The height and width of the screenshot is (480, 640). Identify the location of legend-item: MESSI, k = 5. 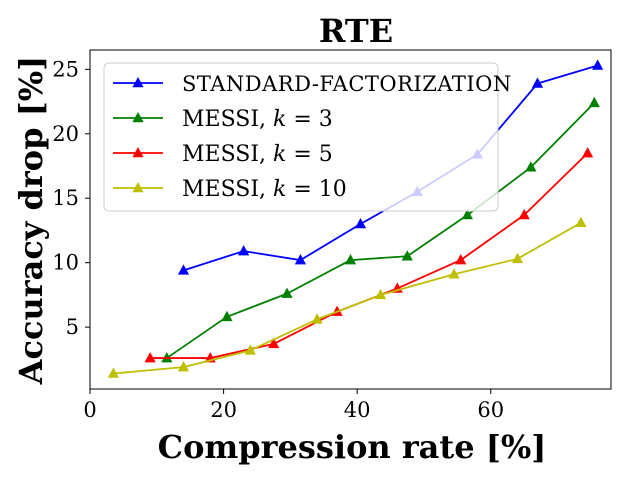
(223, 154).